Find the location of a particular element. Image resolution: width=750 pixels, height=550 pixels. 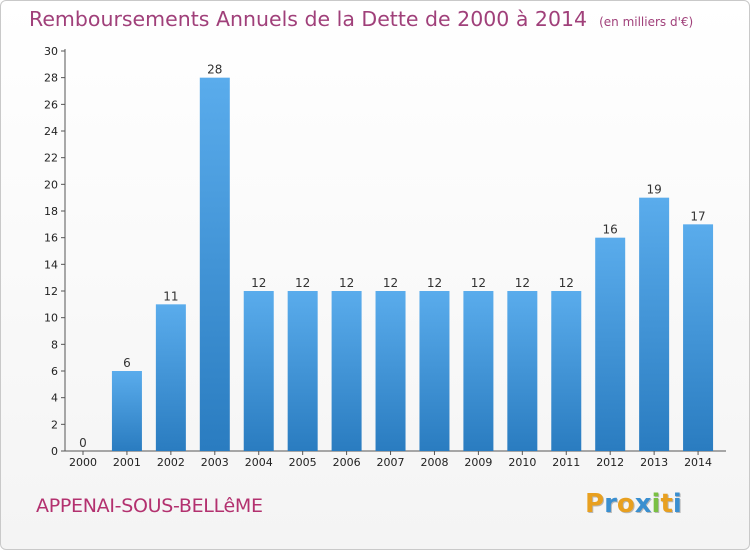

y-tick-label: 26 is located at coordinates (51, 104).